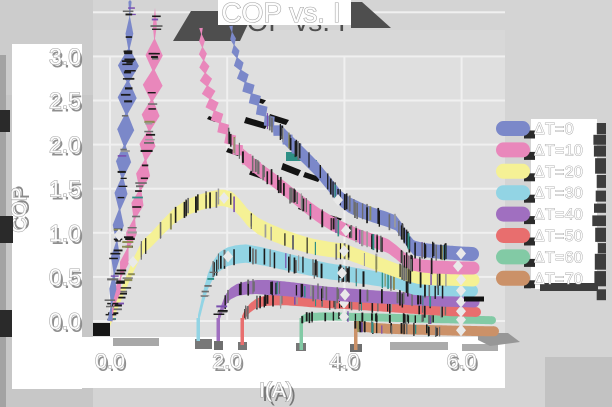 The image size is (612, 407). What do you see at coordinates (558, 236) in the screenshot?
I see `svg-text: ΔT=50` at bounding box center [558, 236].